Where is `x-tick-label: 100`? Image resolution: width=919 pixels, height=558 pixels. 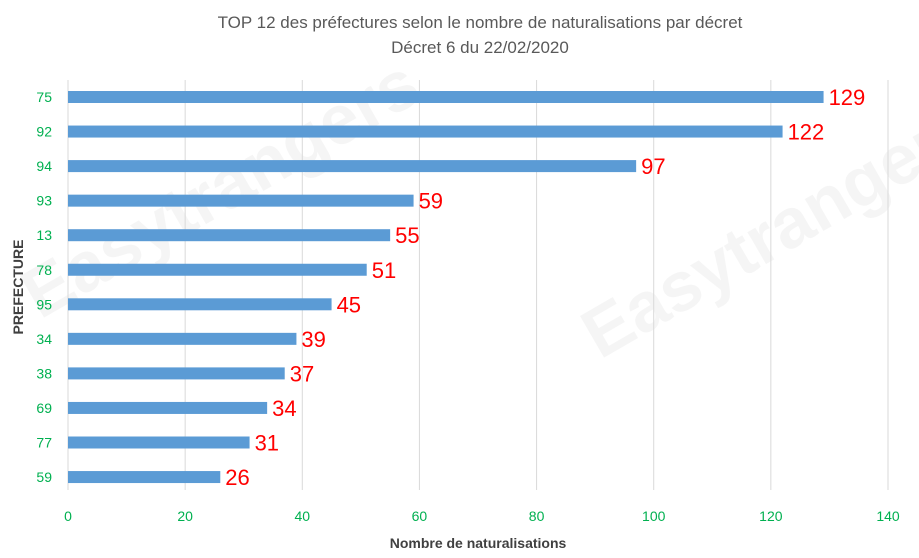
x-tick-label: 100 is located at coordinates (654, 516).